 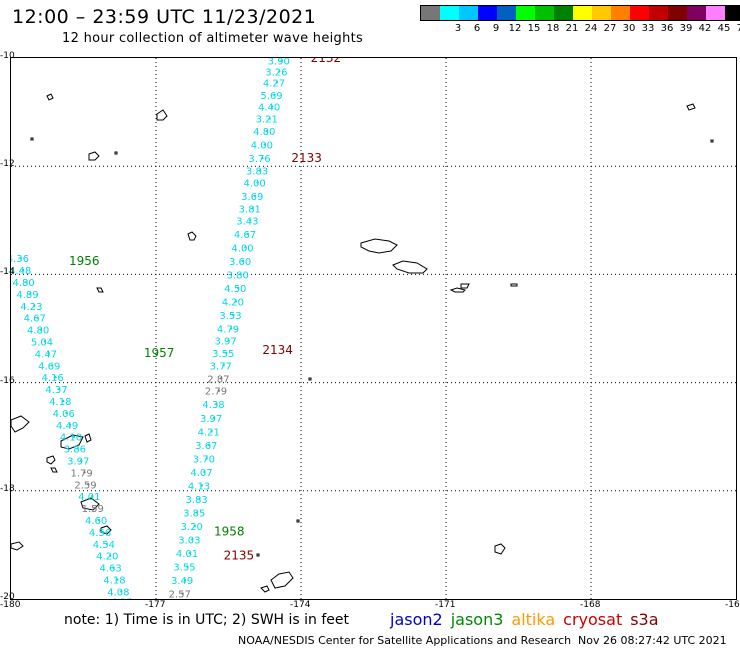 I want to click on island-manua, so click(x=514, y=285).